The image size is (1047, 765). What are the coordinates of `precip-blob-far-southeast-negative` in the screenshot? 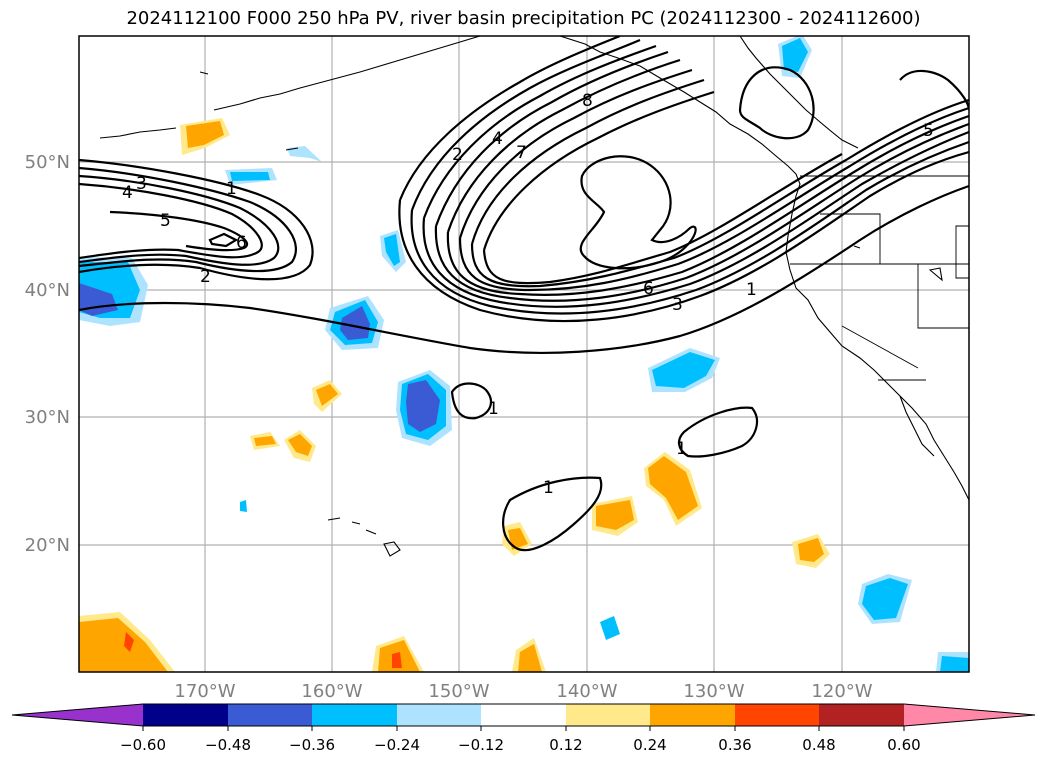 It's located at (952, 662).